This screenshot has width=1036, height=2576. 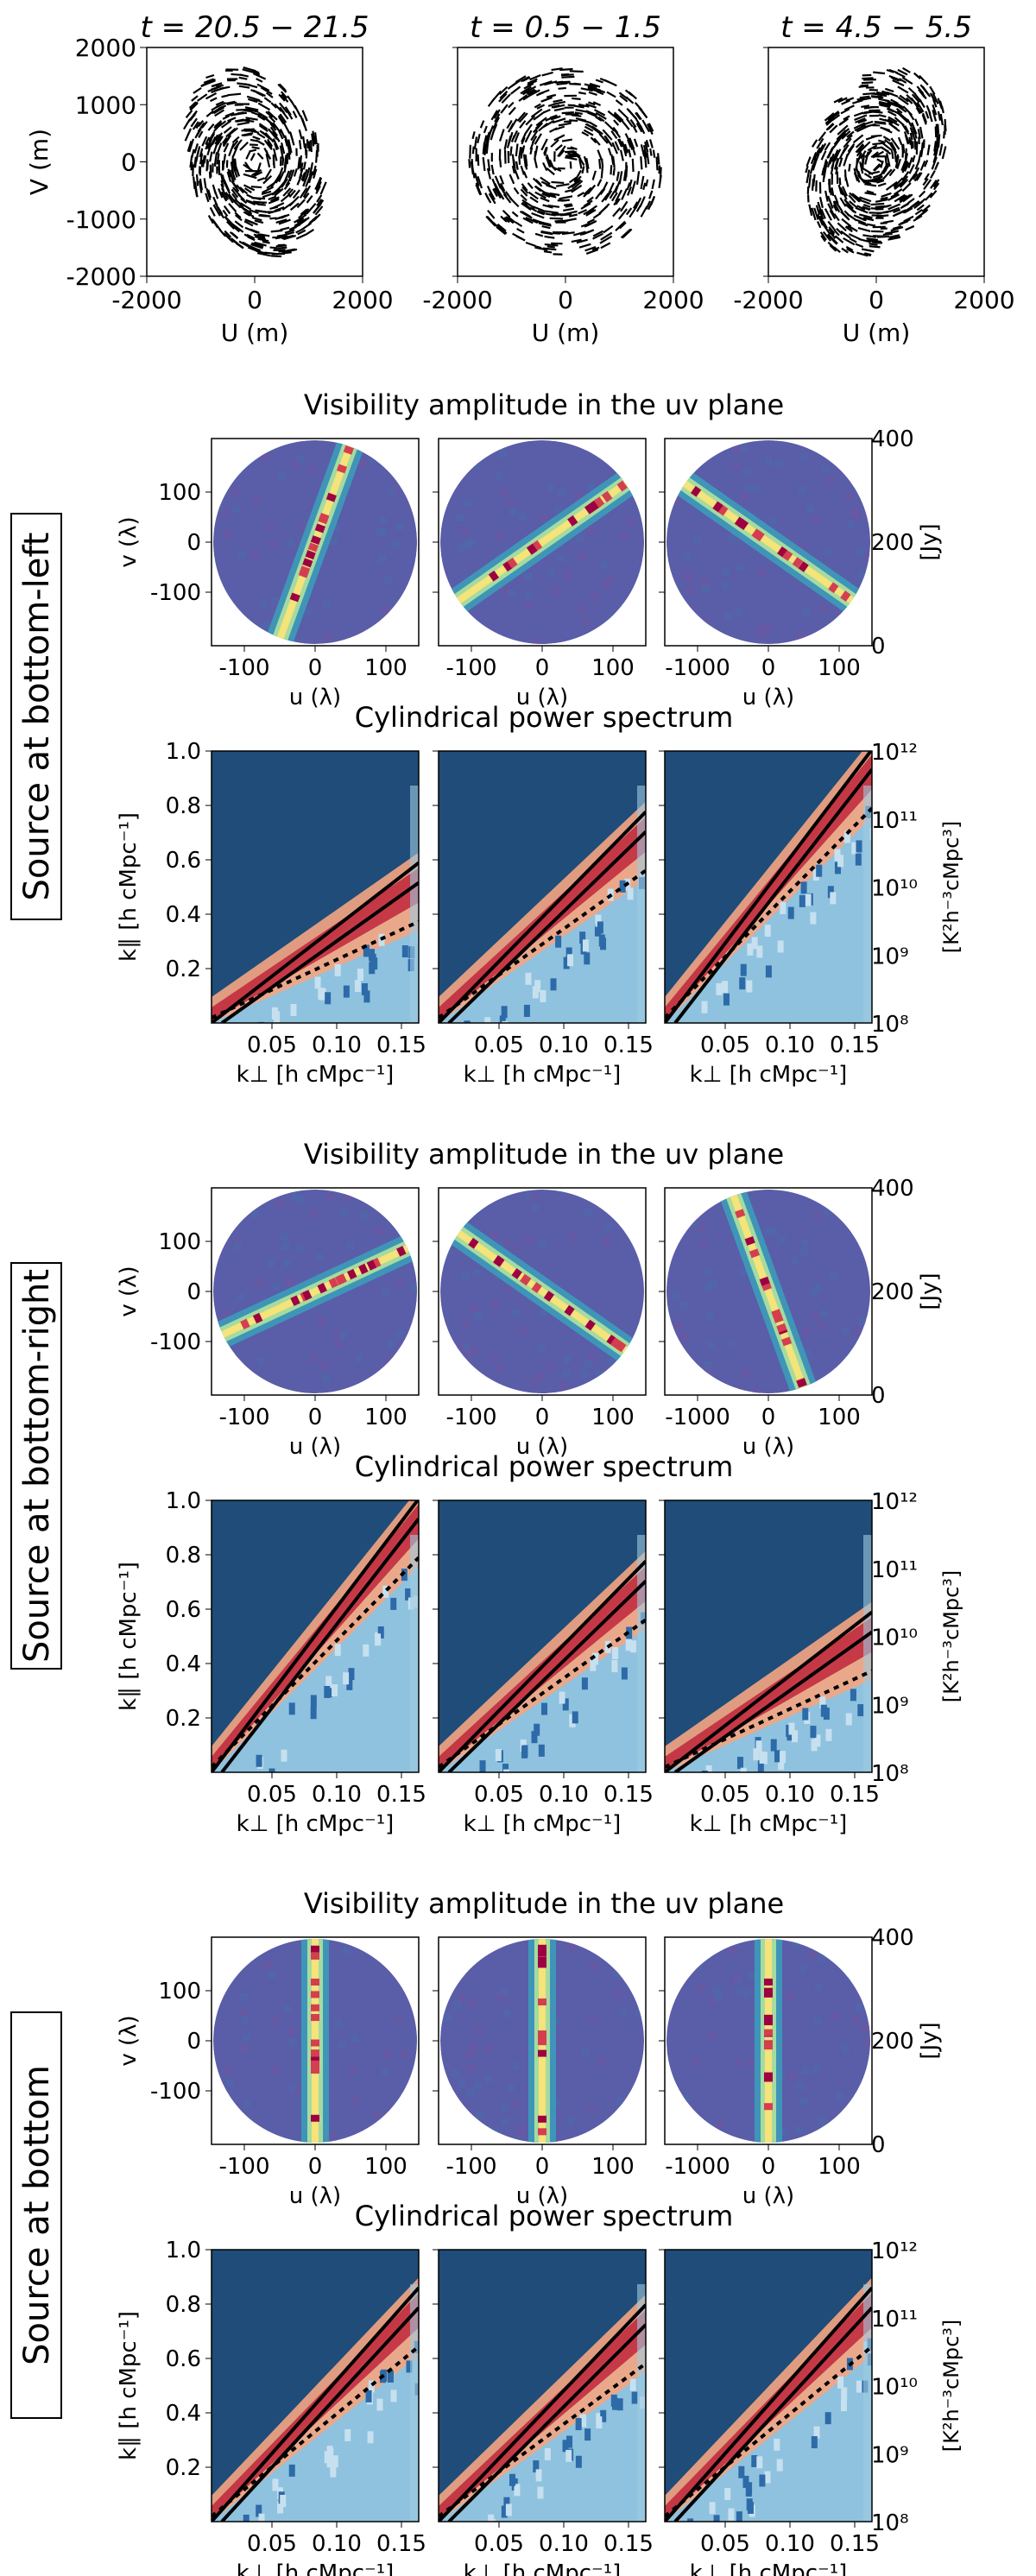 What do you see at coordinates (894, 889) in the screenshot?
I see `colorbar-tick-label: 10¹⁰` at bounding box center [894, 889].